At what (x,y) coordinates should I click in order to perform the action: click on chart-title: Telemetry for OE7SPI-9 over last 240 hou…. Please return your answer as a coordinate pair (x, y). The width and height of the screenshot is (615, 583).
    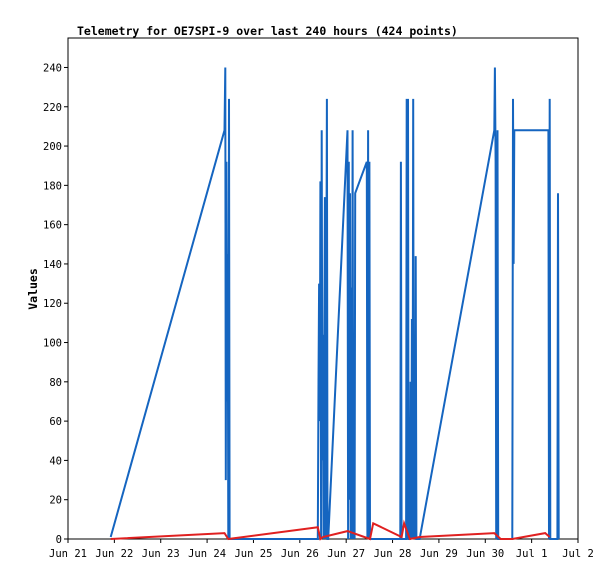
    Looking at the image, I should click on (267, 31).